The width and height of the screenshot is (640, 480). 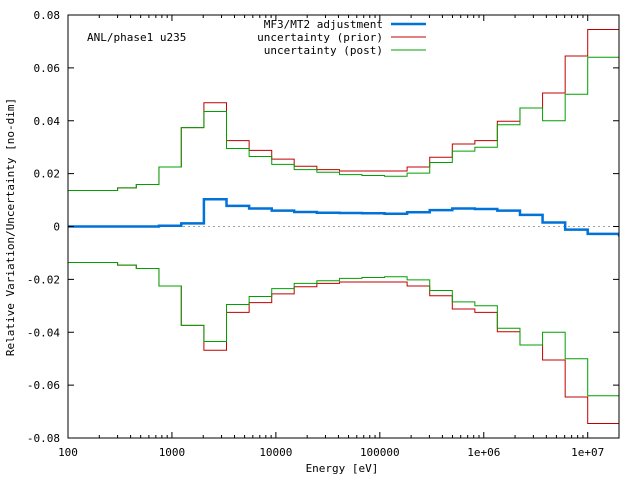 What do you see at coordinates (43, 279) in the screenshot?
I see `y-tick-label: -0.02` at bounding box center [43, 279].